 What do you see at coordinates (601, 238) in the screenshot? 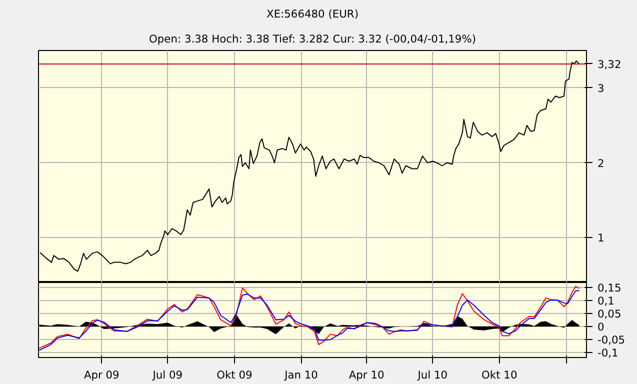
I see `y-tick-label: 1` at bounding box center [601, 238].